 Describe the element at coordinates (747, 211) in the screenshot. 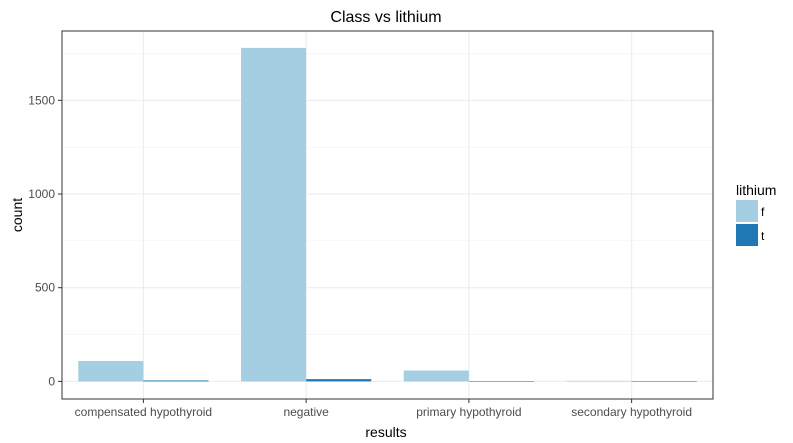

I see `legend-key-f` at that location.